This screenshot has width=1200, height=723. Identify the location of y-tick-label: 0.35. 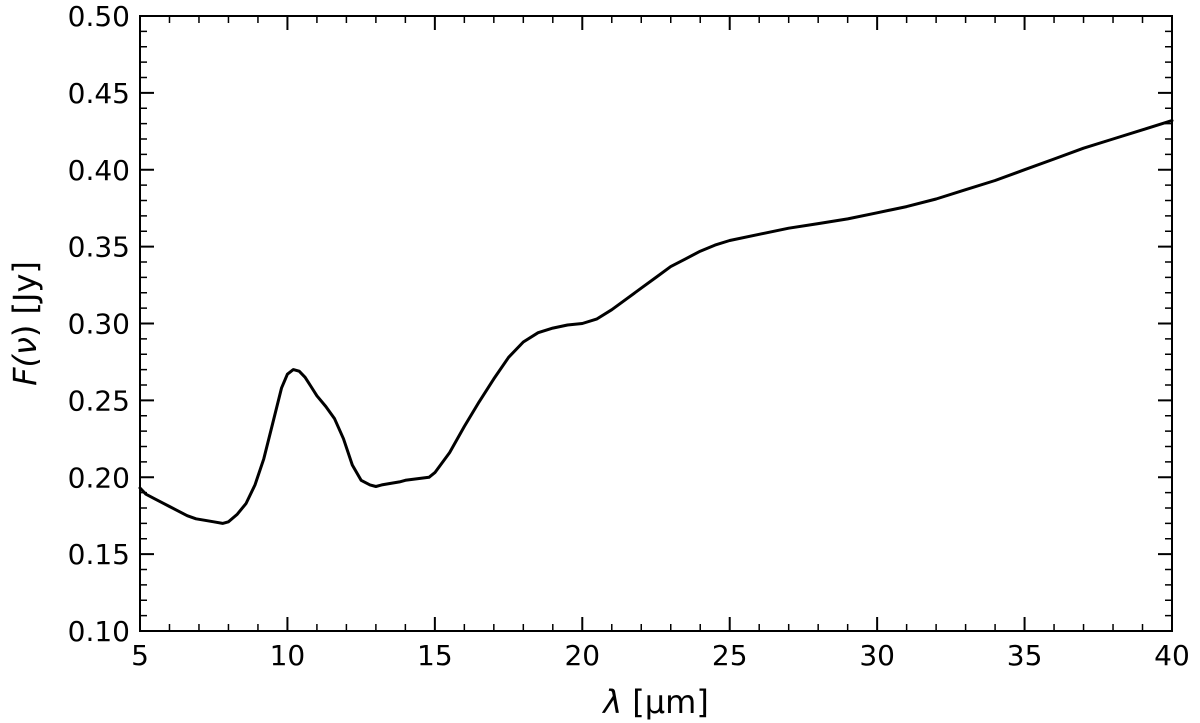
(99, 247).